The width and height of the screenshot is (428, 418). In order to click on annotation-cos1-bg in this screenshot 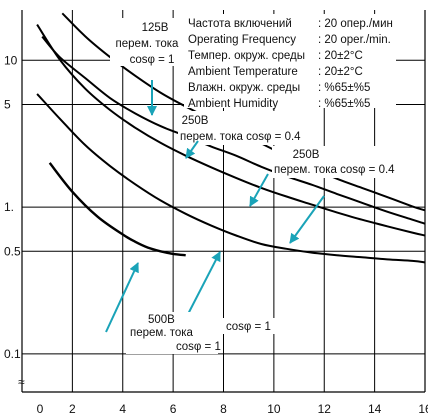, I will do `click(251, 326)`.